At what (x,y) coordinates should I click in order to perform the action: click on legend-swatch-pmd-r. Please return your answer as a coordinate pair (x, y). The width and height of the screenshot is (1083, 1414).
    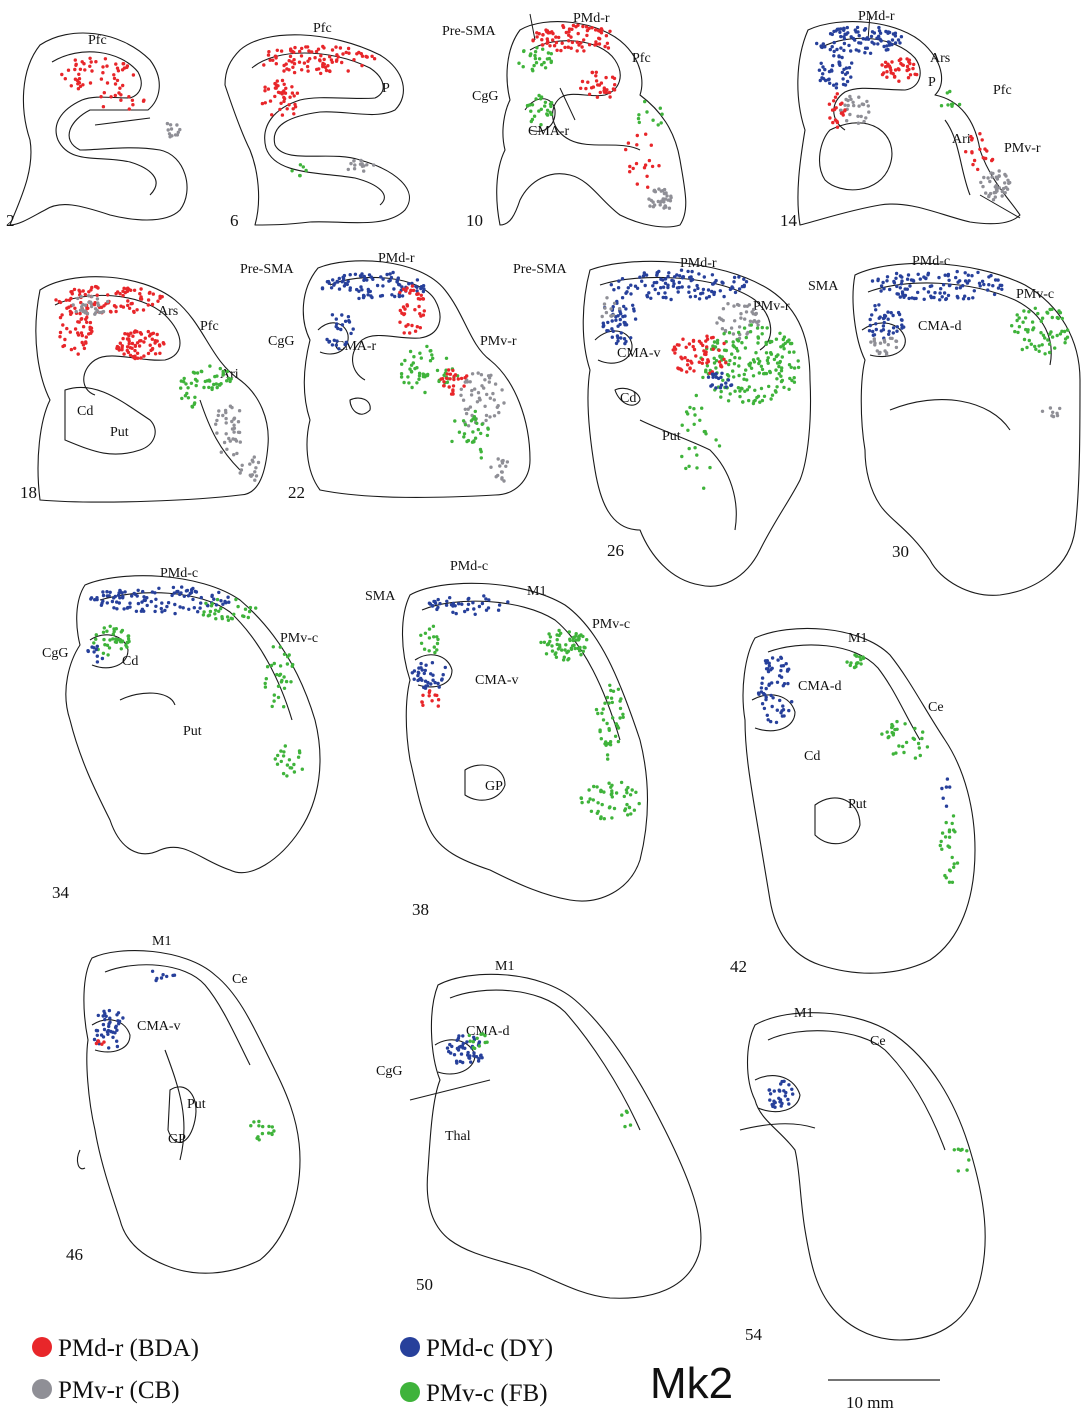
    Looking at the image, I should click on (42, 1347).